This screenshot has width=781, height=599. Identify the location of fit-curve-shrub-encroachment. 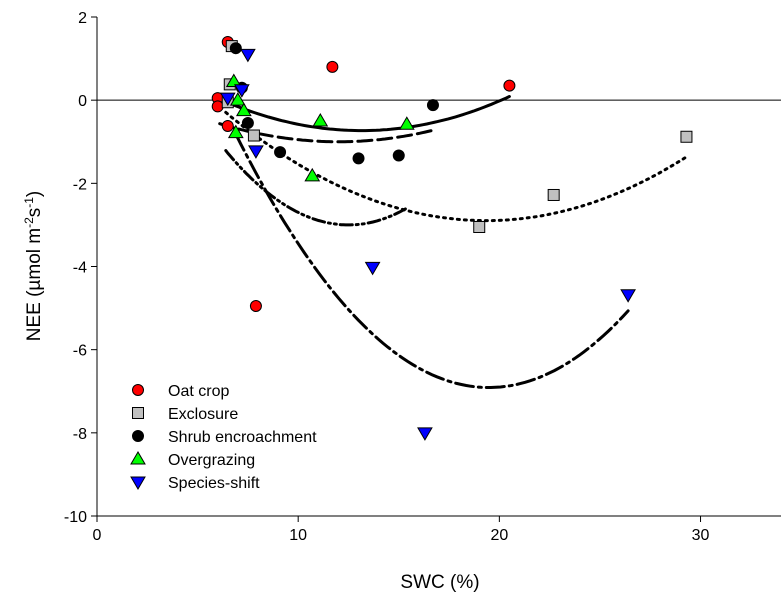
(326, 133).